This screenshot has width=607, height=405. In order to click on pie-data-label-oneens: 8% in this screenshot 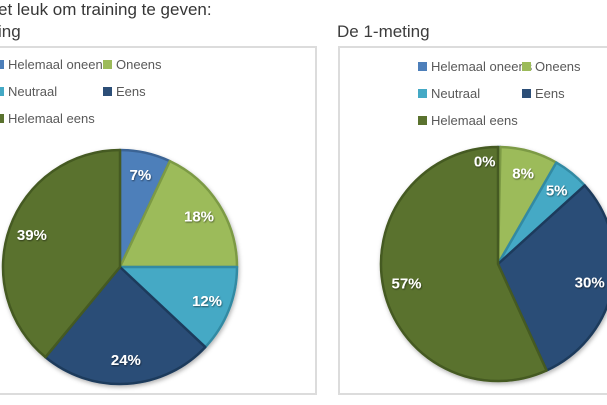, I will do `click(523, 173)`.